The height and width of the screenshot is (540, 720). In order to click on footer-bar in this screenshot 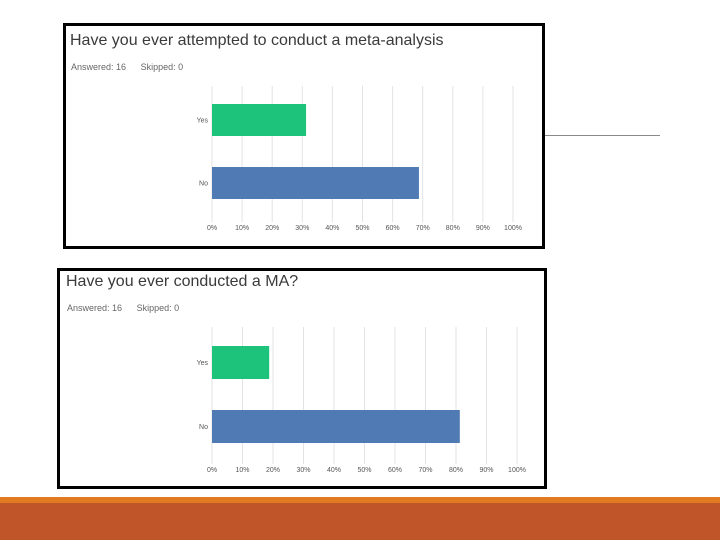, I will do `click(360, 521)`.